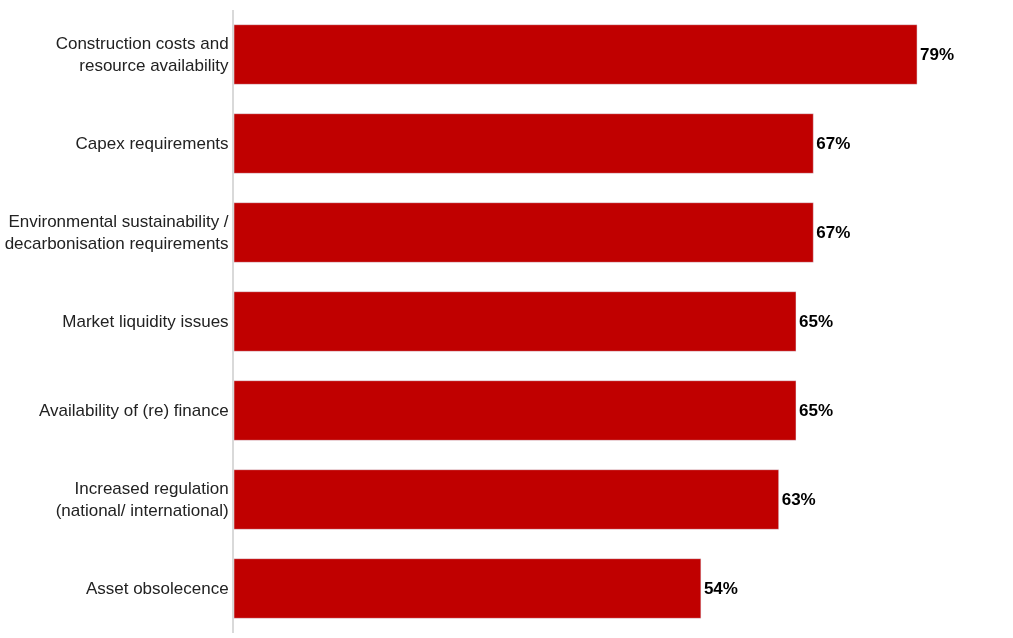 This screenshot has height=638, width=1013. What do you see at coordinates (937, 55) in the screenshot?
I see `data-label: 79%` at bounding box center [937, 55].